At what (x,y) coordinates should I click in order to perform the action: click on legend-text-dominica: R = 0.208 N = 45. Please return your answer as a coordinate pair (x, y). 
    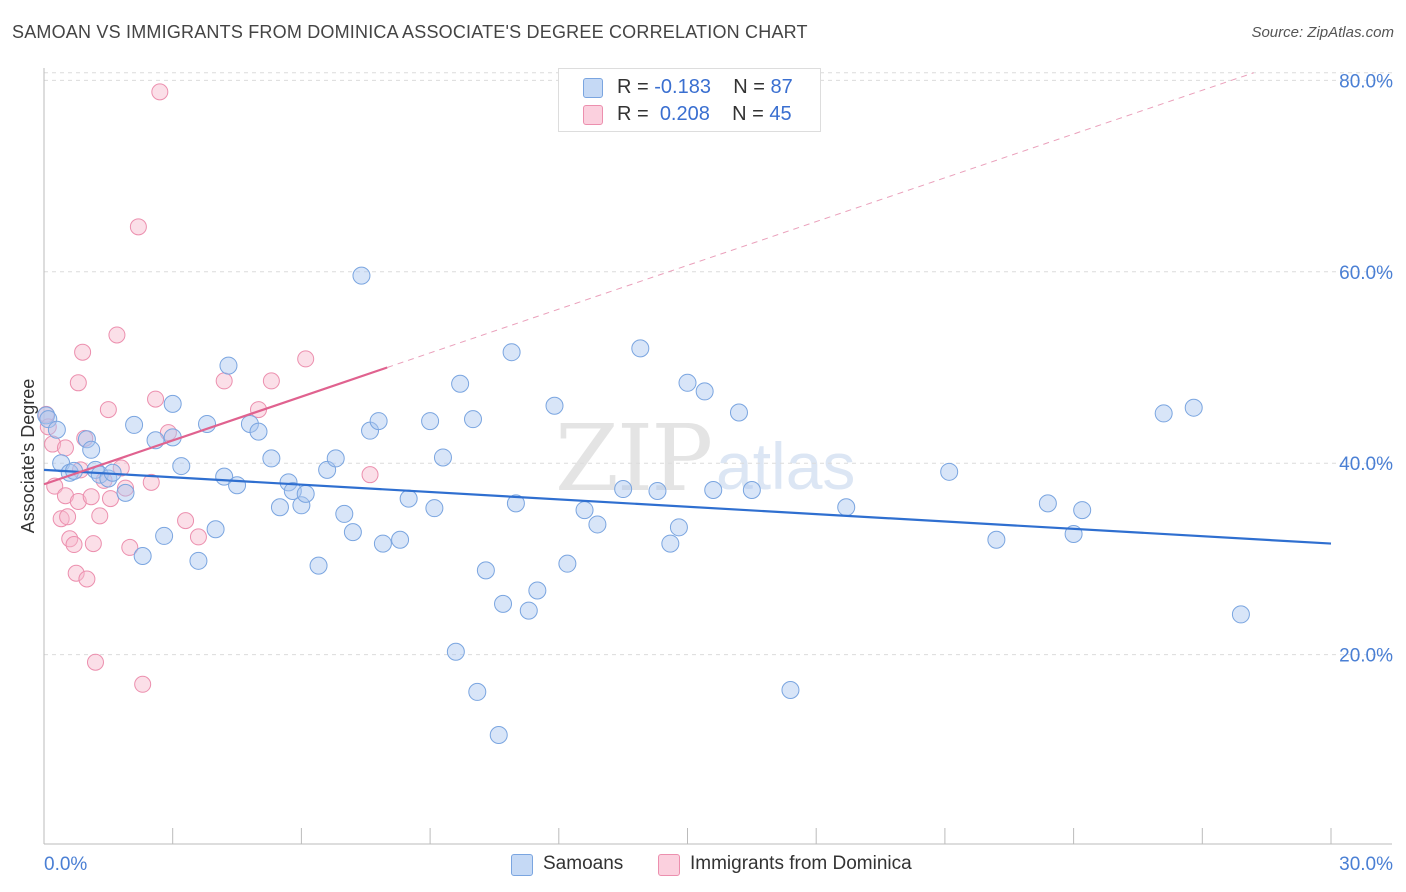
    Looking at the image, I should click on (704, 114).